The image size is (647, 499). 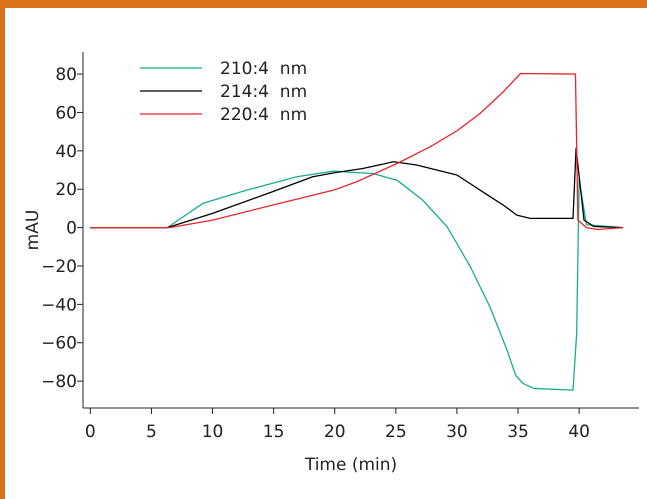 What do you see at coordinates (273, 432) in the screenshot?
I see `x-tick-label: 15` at bounding box center [273, 432].